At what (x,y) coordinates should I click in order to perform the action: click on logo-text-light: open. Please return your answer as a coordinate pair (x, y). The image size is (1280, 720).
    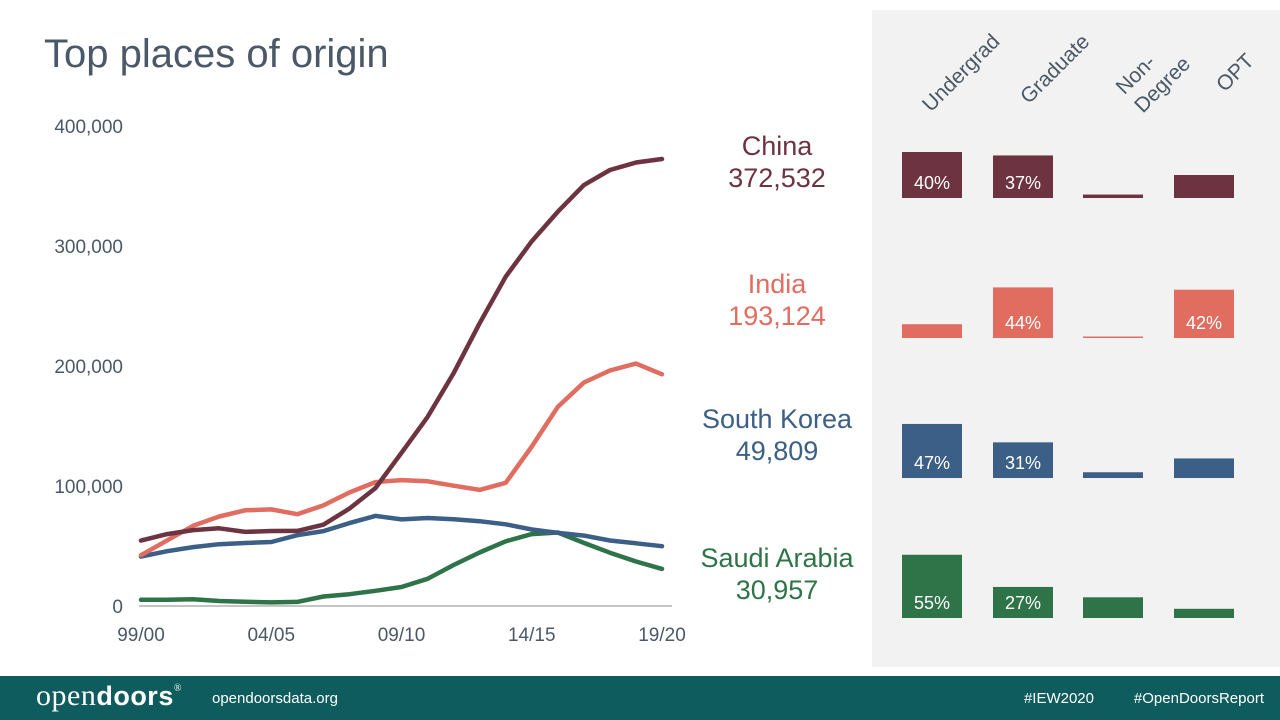
    Looking at the image, I should click on (66, 695).